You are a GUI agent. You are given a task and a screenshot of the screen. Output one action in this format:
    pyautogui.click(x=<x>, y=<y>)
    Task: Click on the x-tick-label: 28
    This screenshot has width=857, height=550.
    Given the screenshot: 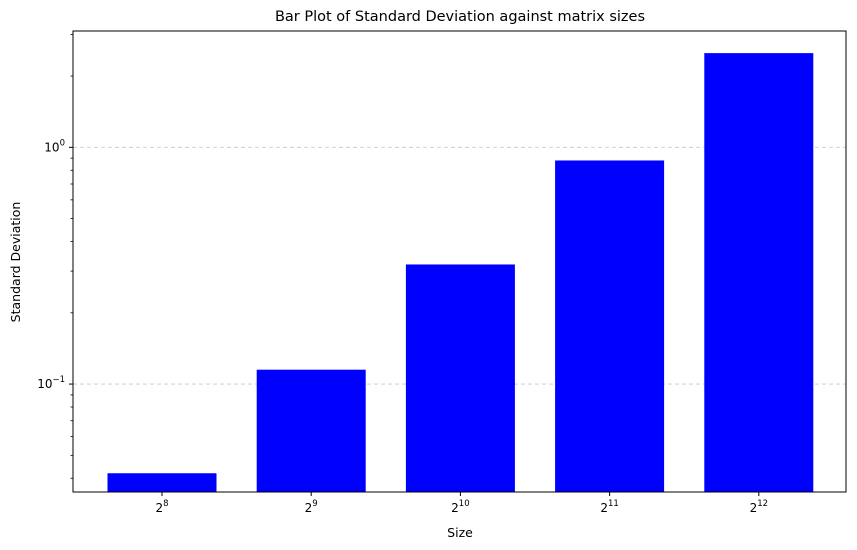 What is the action you would take?
    pyautogui.click(x=161, y=507)
    